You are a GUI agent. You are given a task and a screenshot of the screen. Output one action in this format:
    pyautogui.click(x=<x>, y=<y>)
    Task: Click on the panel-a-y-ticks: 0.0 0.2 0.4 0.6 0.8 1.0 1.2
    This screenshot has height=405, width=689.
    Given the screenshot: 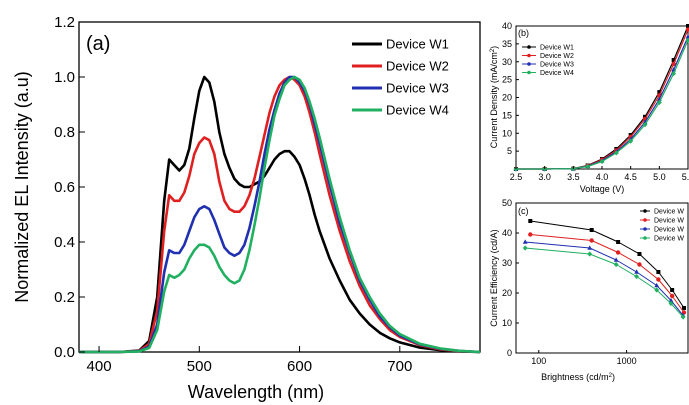 What is the action you would take?
    pyautogui.click(x=69, y=187)
    